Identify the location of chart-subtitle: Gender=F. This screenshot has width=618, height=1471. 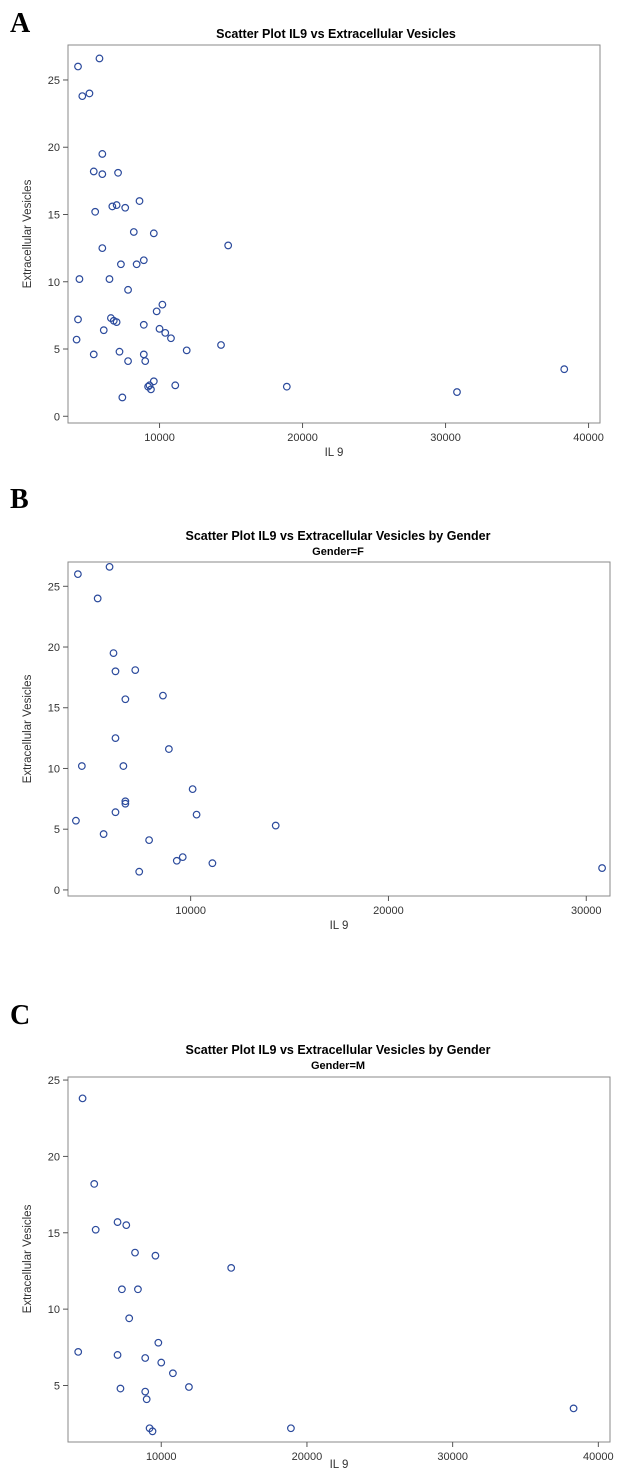
(338, 552).